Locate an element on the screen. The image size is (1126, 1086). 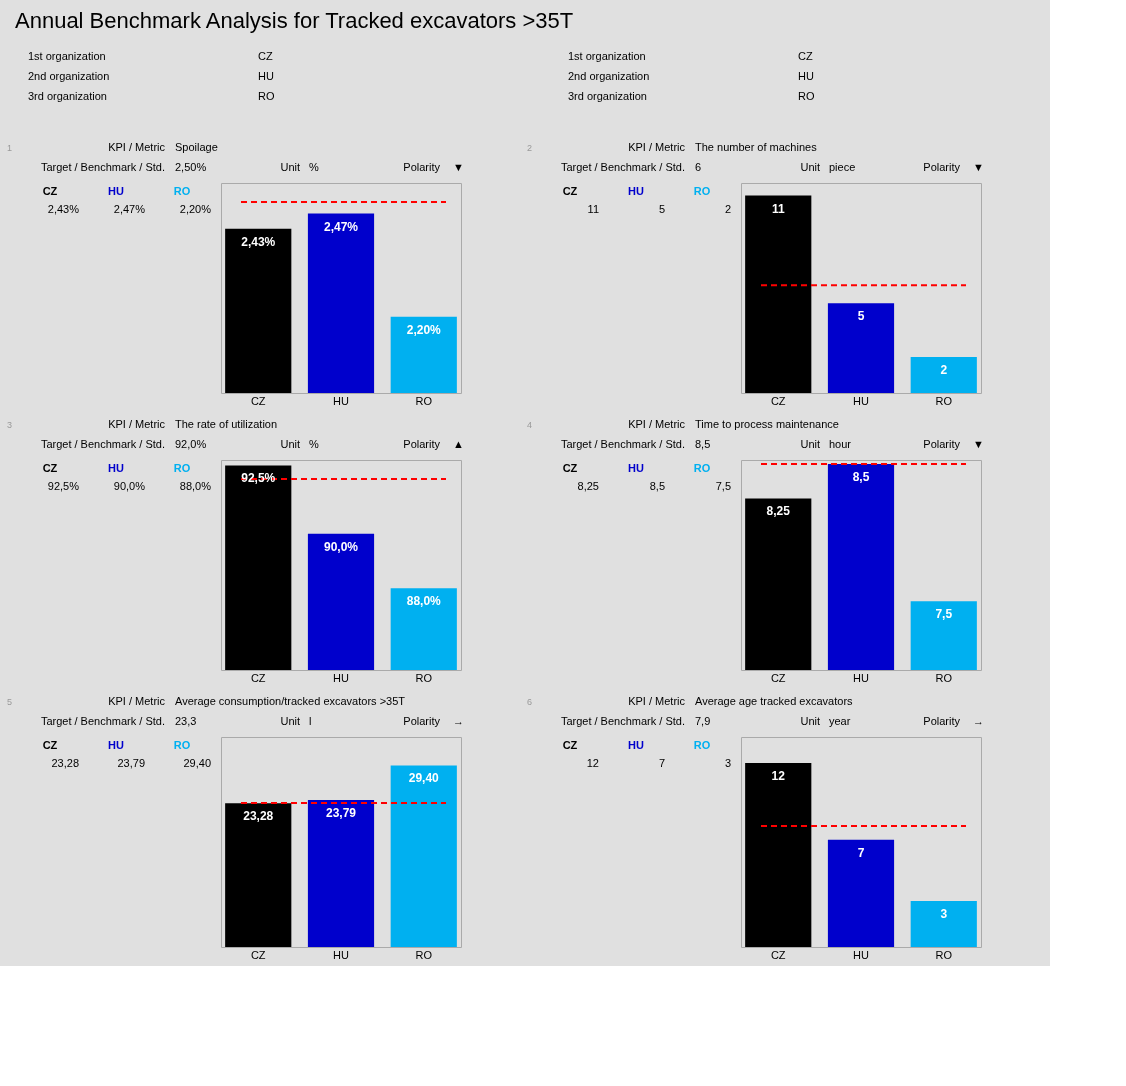
text: 11 is located at coordinates (593, 209).